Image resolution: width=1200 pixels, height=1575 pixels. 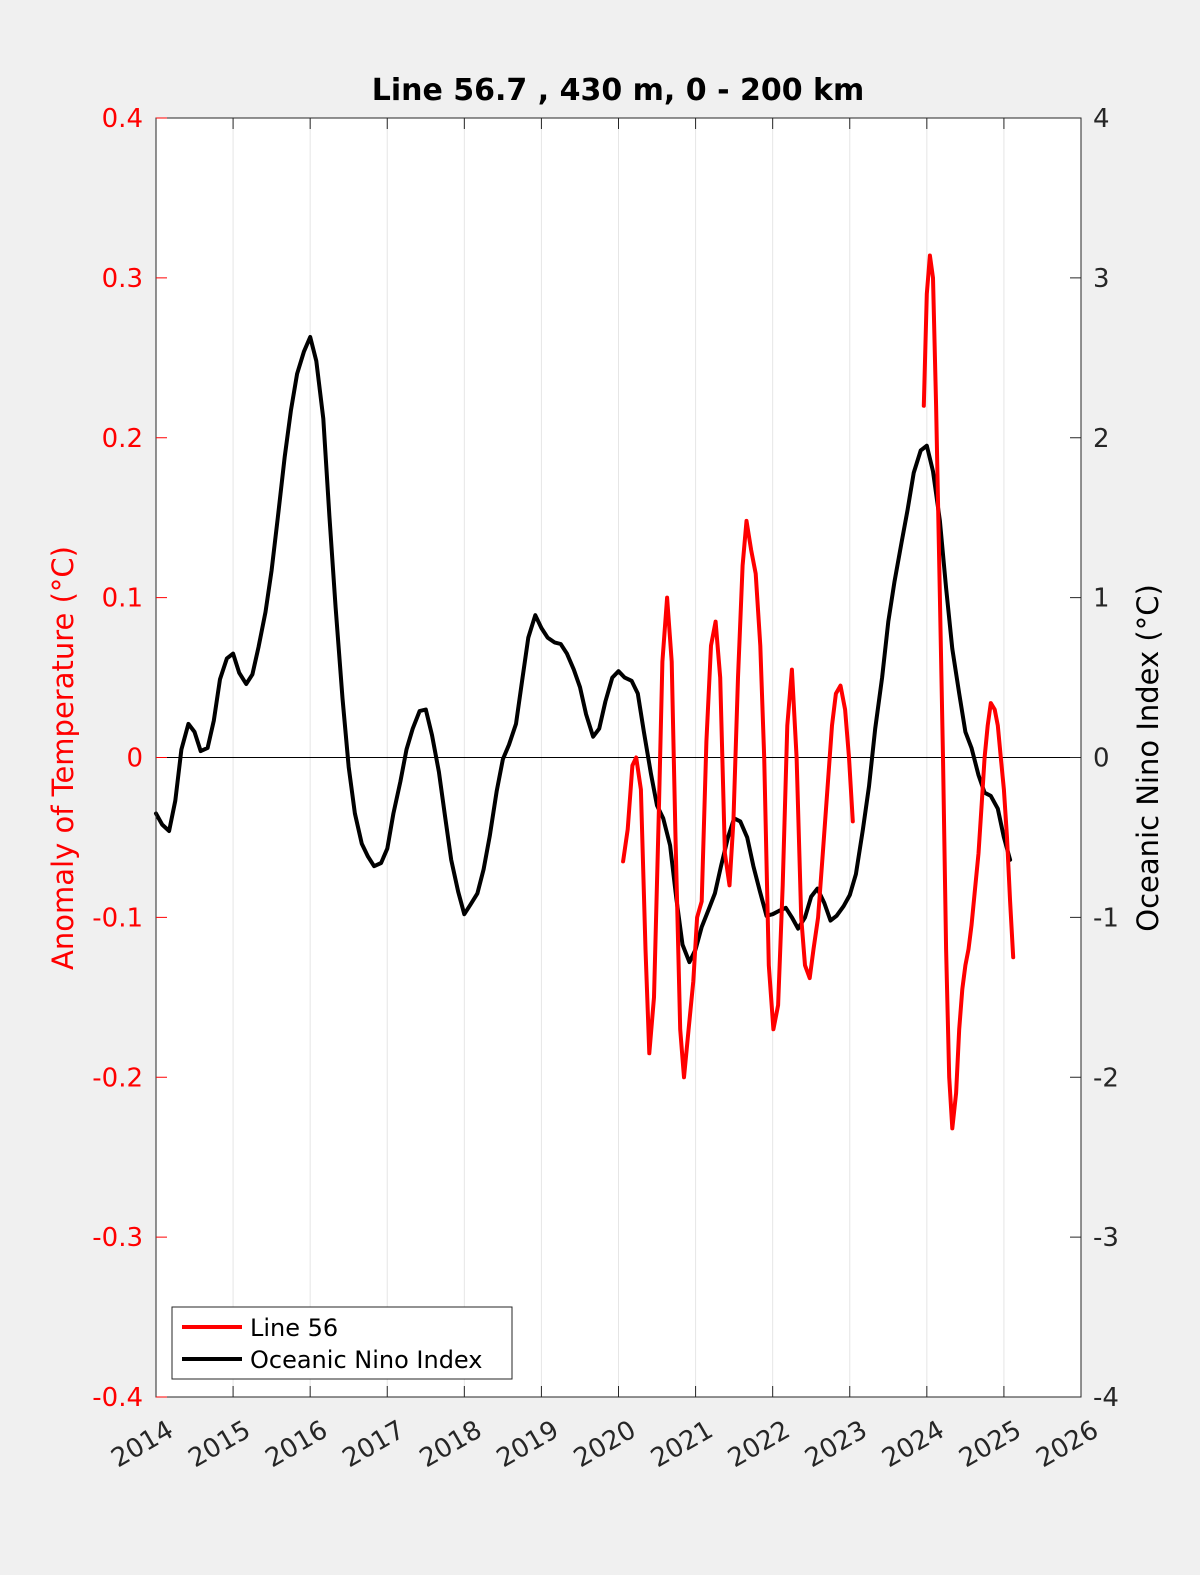 I want to click on y-axis-left: -0.4 -0.3 -0.2 -0.1 0 0.1 0.2 0.3 0.4, so click(x=129, y=758).